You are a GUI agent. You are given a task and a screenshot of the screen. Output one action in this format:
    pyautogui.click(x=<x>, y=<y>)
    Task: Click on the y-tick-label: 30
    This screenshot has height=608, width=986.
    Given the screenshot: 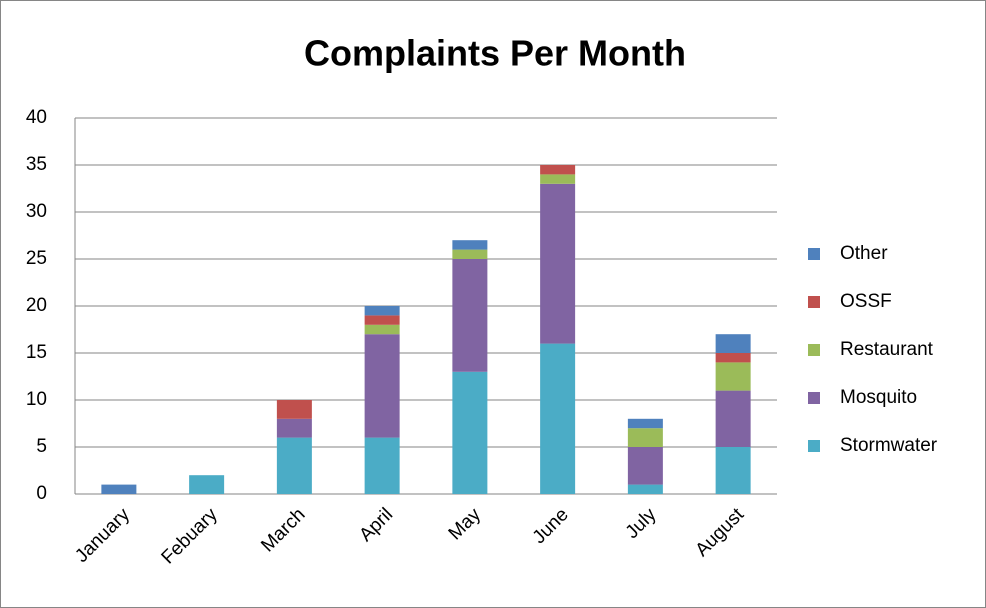 What is the action you would take?
    pyautogui.click(x=36, y=211)
    